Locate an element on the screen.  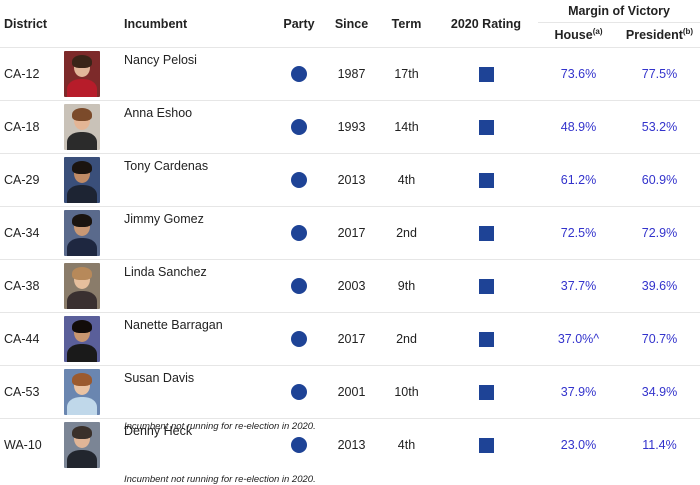
term-value: 2nd is located at coordinates (406, 339).